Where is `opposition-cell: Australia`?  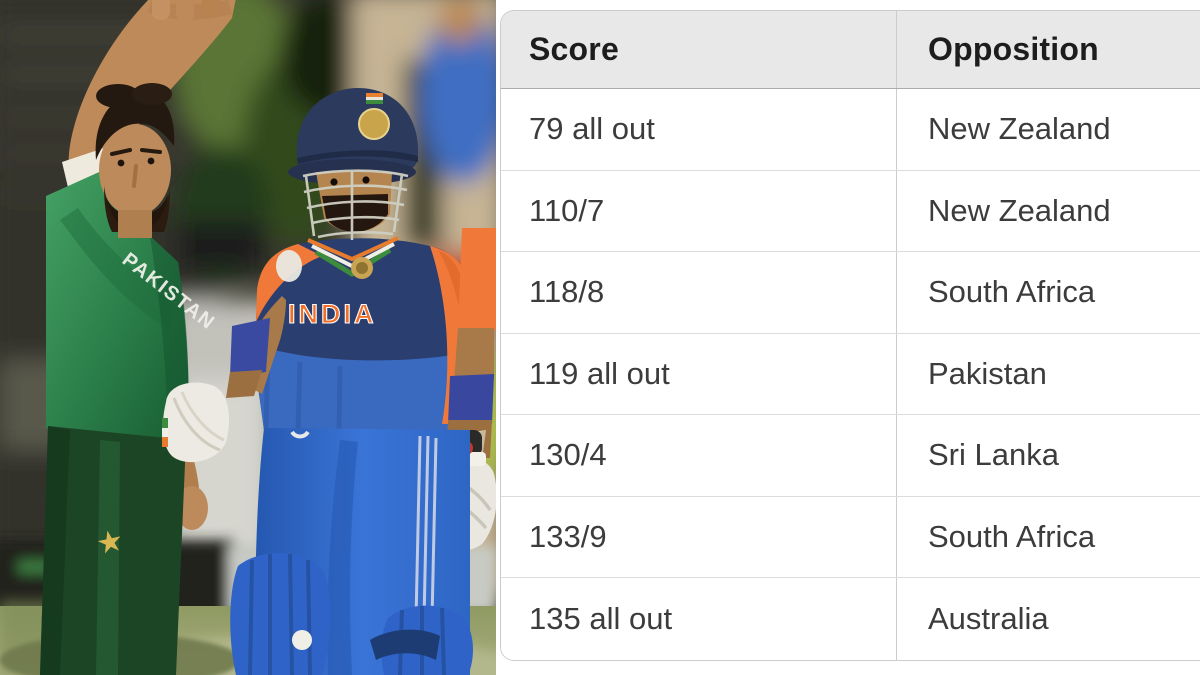
opposition-cell: Australia is located at coordinates (1048, 619).